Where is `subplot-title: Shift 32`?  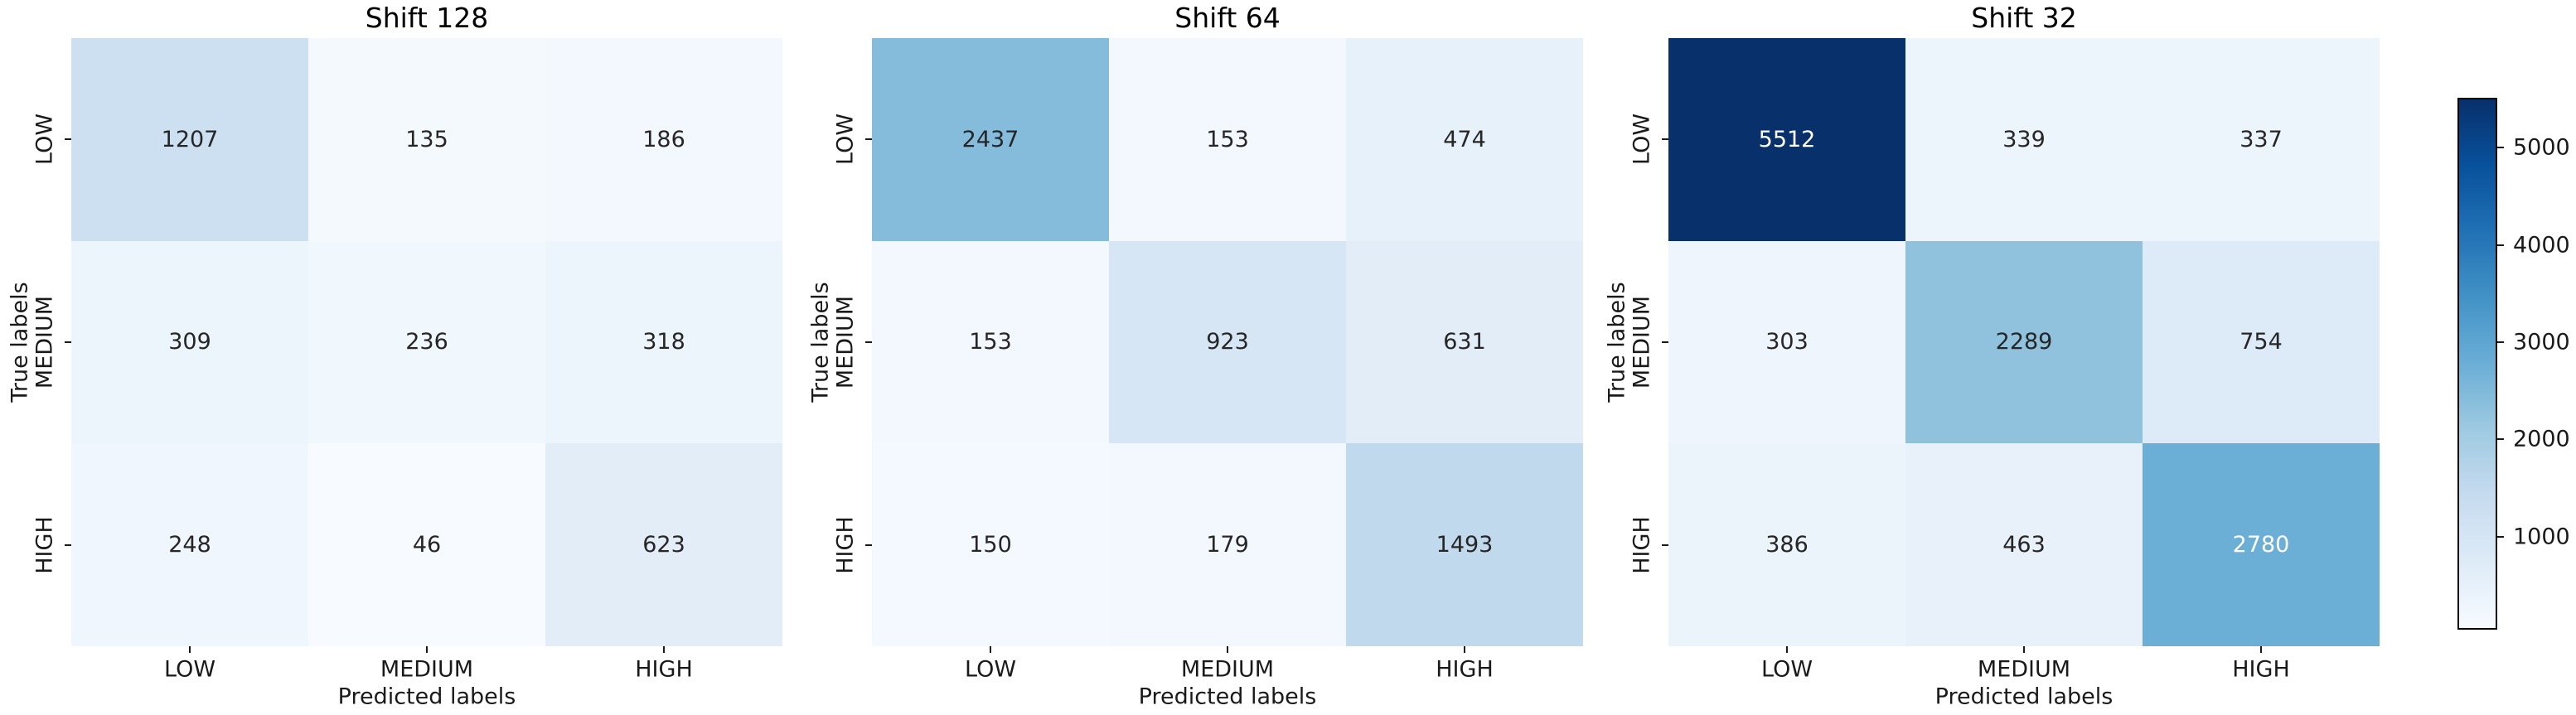
subplot-title: Shift 32 is located at coordinates (2024, 18).